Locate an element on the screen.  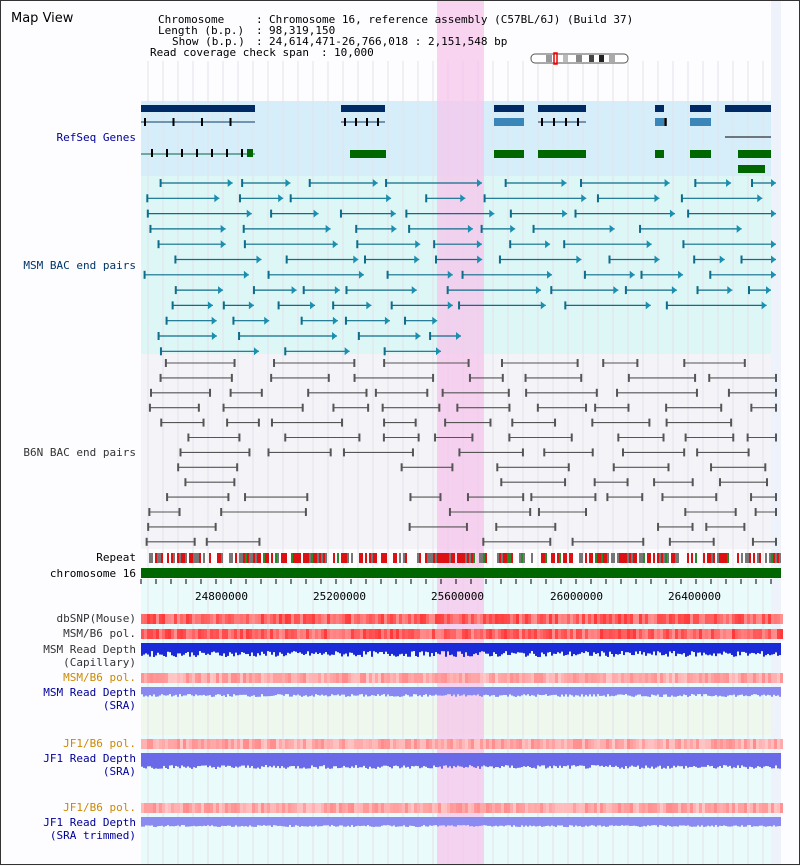
track-label-msm-depth-capillary-sub: (Capillary) is located at coordinates (99, 662).